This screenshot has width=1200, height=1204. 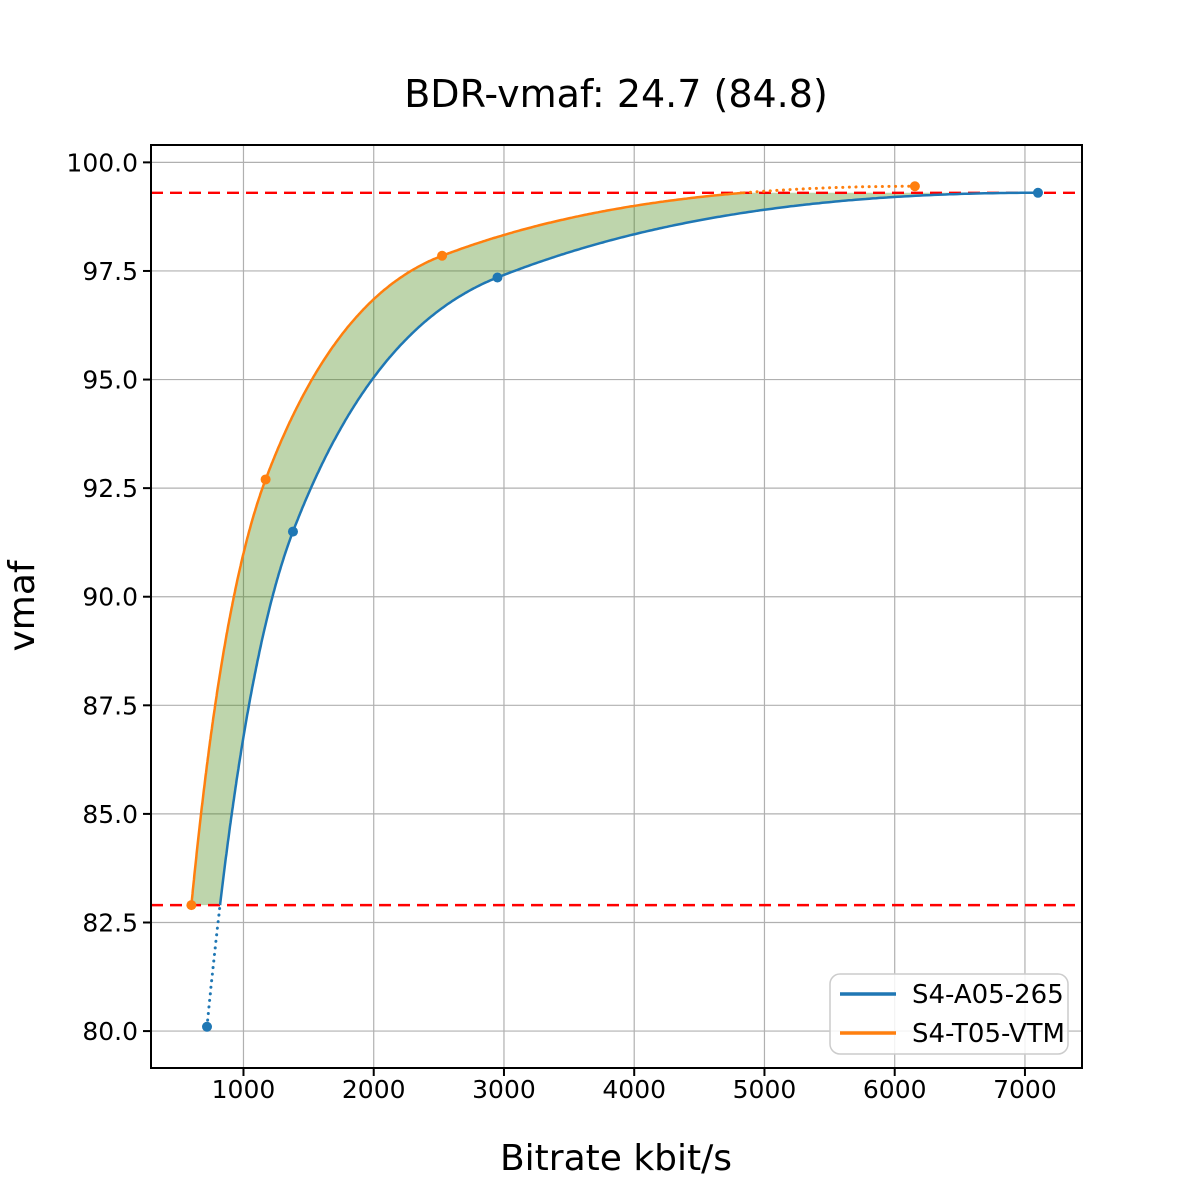 I want to click on x-tick-label: 2000, so click(x=374, y=1089).